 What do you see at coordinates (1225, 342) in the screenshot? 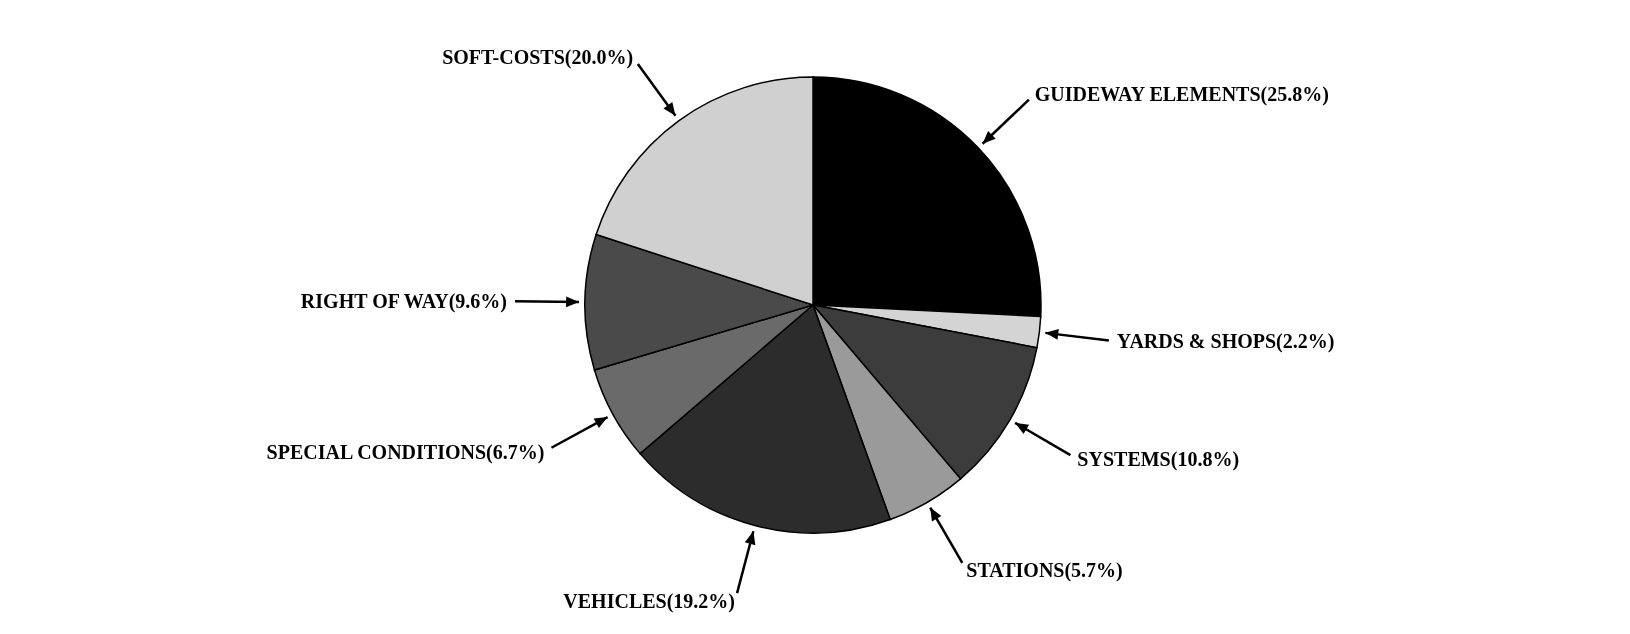
I see `slice-label: YARDS & SHOPS(2.2%)` at bounding box center [1225, 342].